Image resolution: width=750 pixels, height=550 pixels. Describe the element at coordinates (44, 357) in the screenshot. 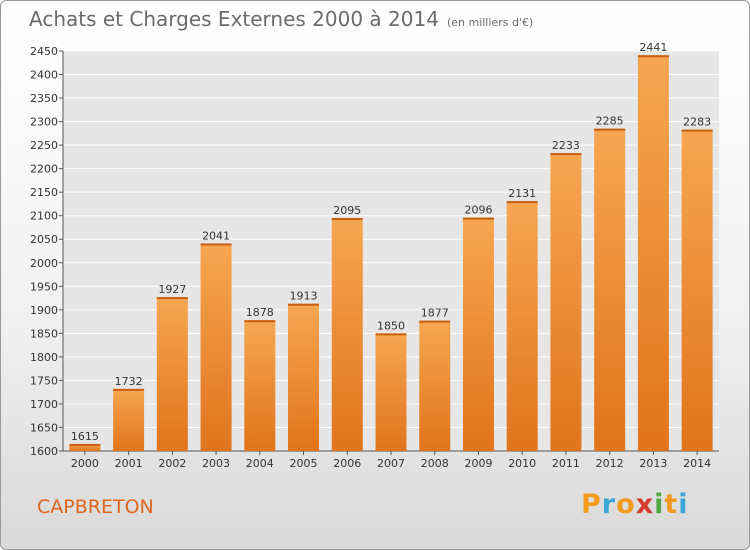

I see `y-tick-label: 1800` at that location.